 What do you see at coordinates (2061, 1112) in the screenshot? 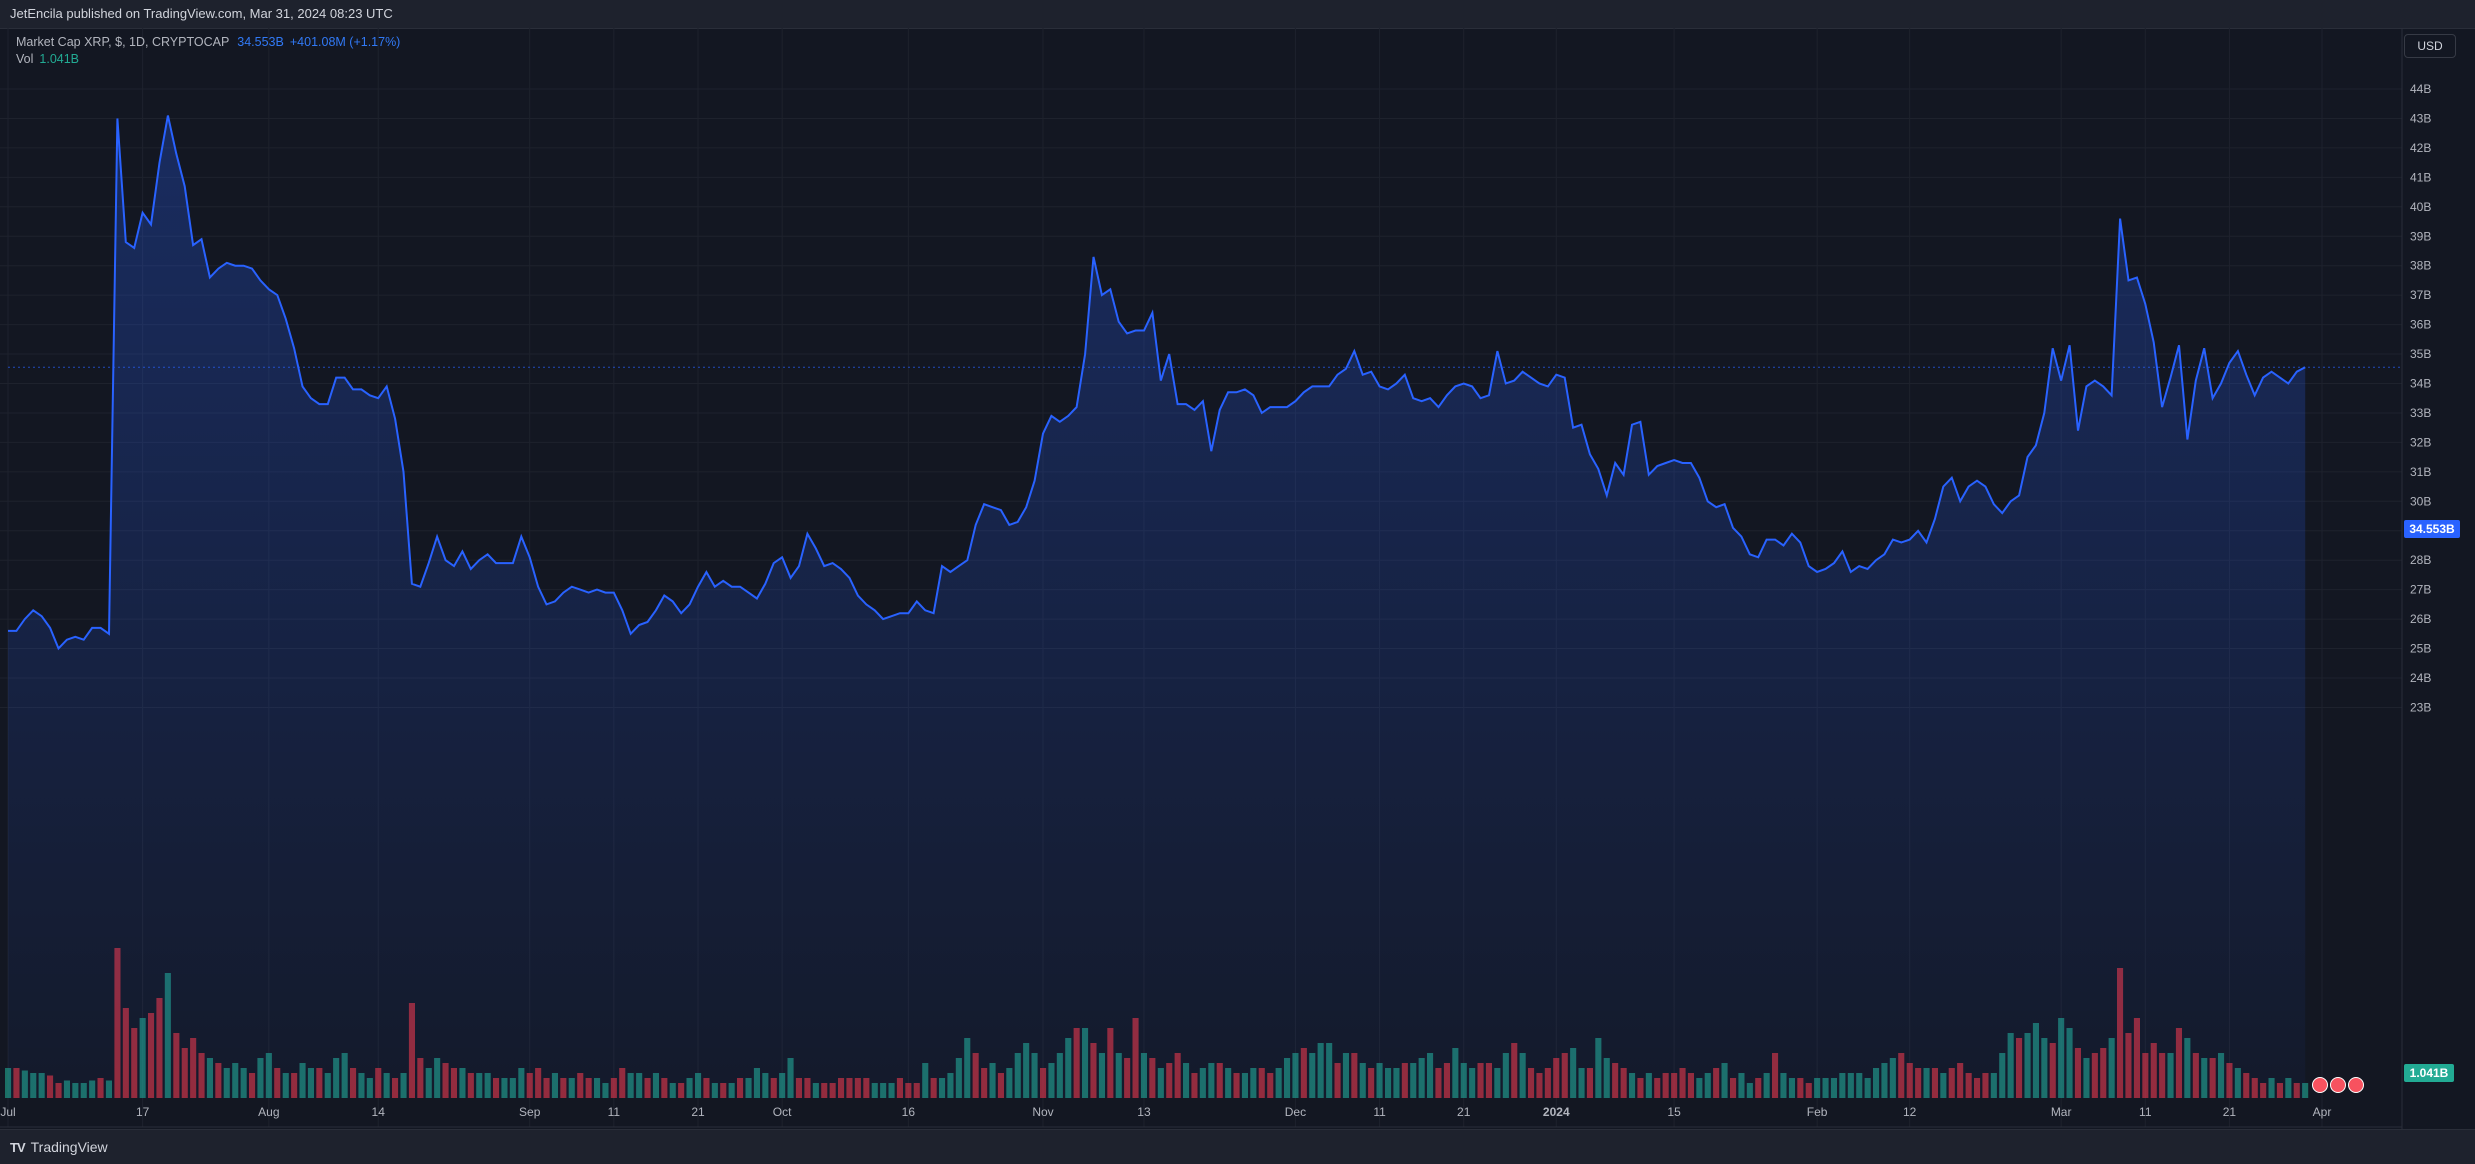
I see `time-tick-label: Mar` at bounding box center [2061, 1112].